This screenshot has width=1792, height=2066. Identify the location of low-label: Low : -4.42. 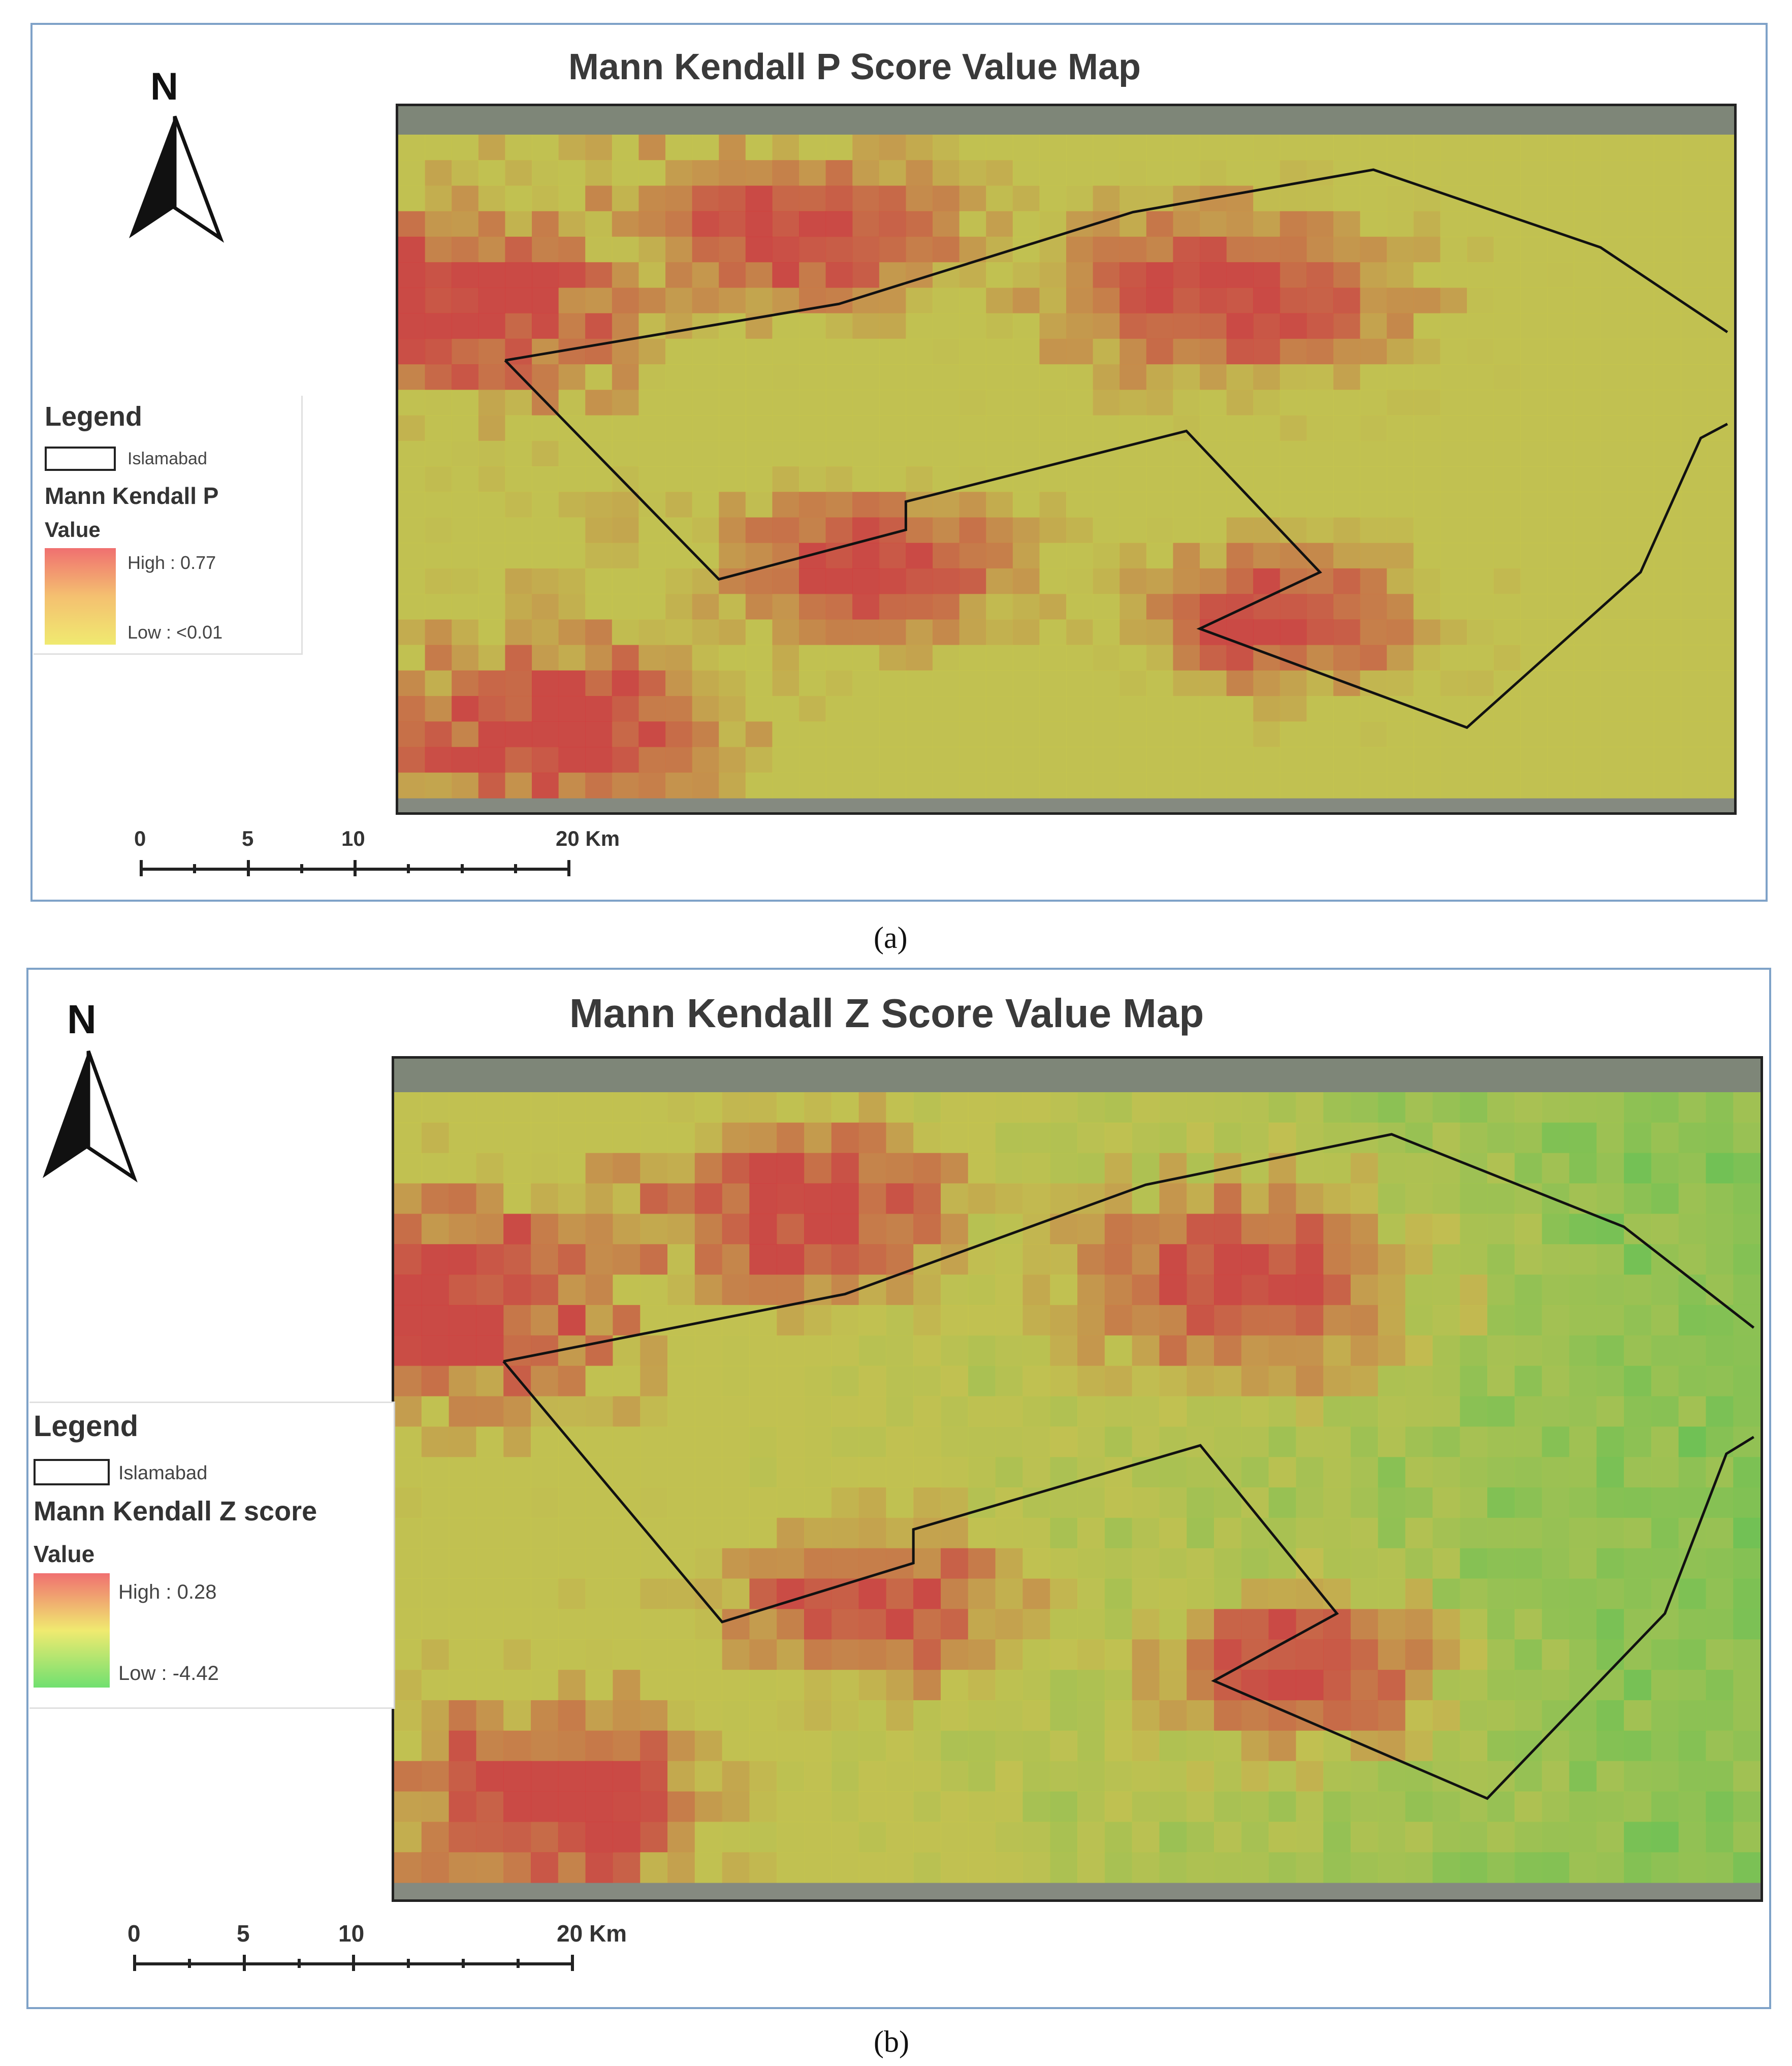
(168, 1673).